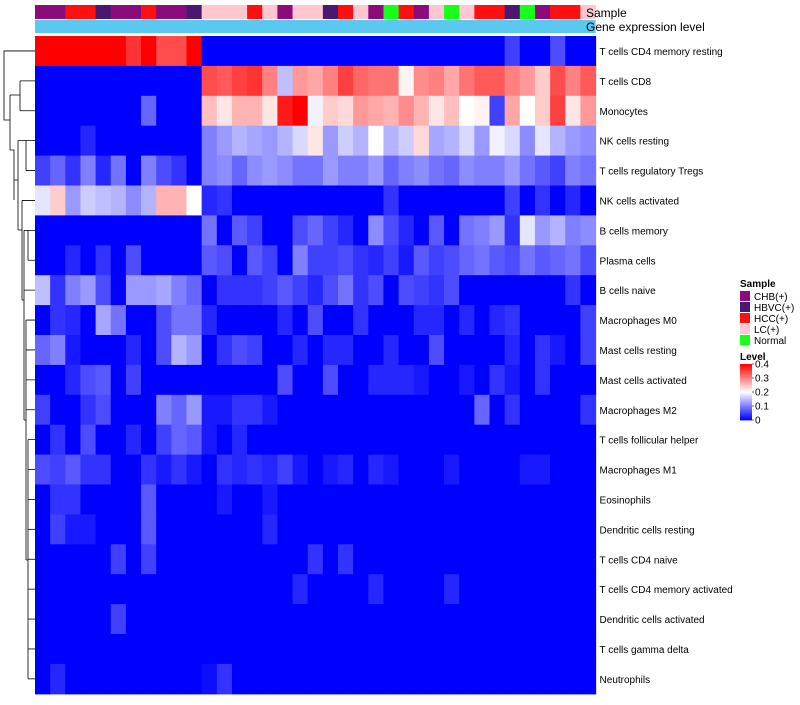 The height and width of the screenshot is (705, 800). What do you see at coordinates (767, 313) in the screenshot?
I see `sample-legend: Sample CHB(+)HBVC(+)HCC(+)LC(+)Normal` at bounding box center [767, 313].